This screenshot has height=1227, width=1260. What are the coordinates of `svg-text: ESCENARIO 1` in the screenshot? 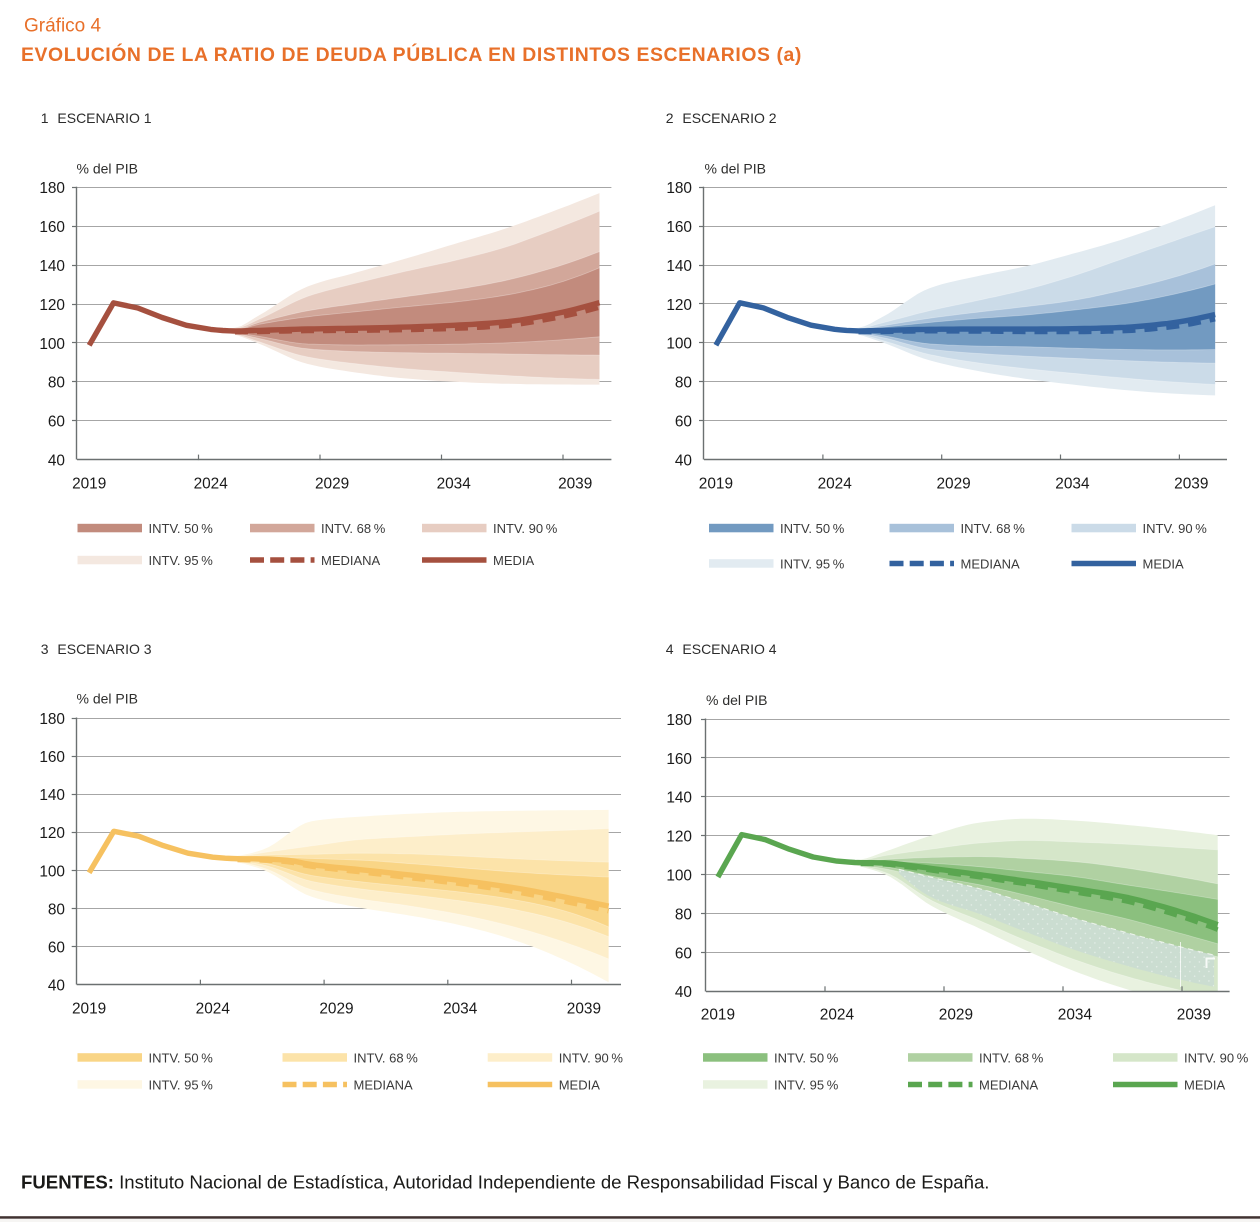 It's located at (104, 118).